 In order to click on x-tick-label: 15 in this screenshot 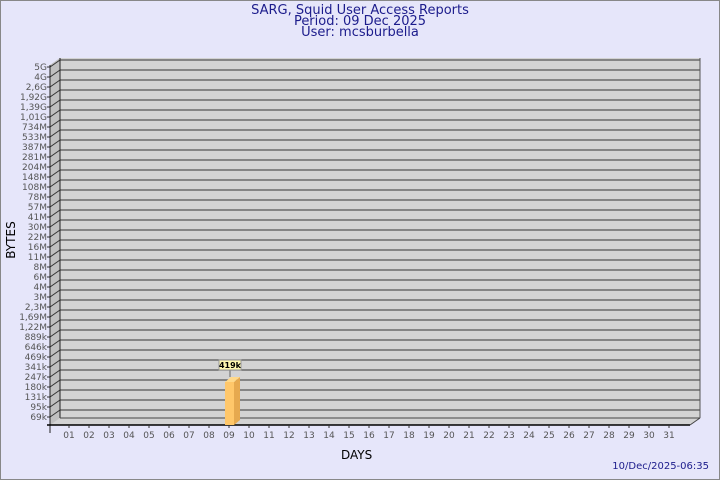, I will do `click(348, 436)`.